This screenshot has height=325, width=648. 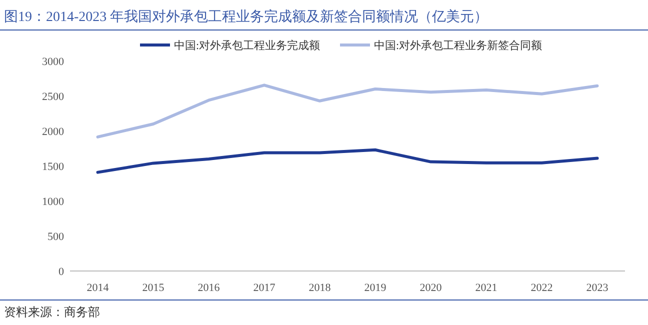 What do you see at coordinates (53, 167) in the screenshot?
I see `y-tick-label: 1500` at bounding box center [53, 167].